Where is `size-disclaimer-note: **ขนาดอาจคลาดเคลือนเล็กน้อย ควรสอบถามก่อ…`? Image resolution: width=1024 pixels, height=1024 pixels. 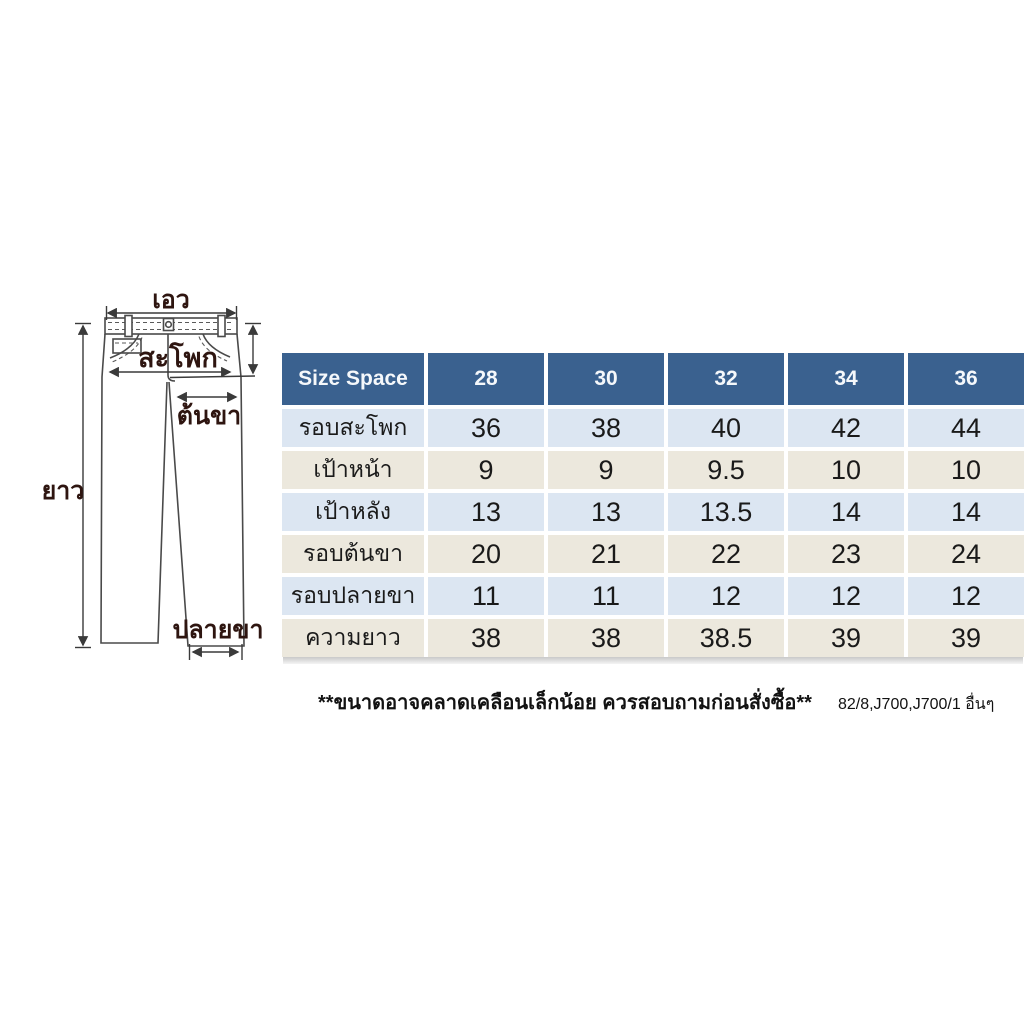 size-disclaimer-note: **ขนาดอาจคลาดเคลือนเล็กน้อย ควรสอบถามก่อ… is located at coordinates (565, 703).